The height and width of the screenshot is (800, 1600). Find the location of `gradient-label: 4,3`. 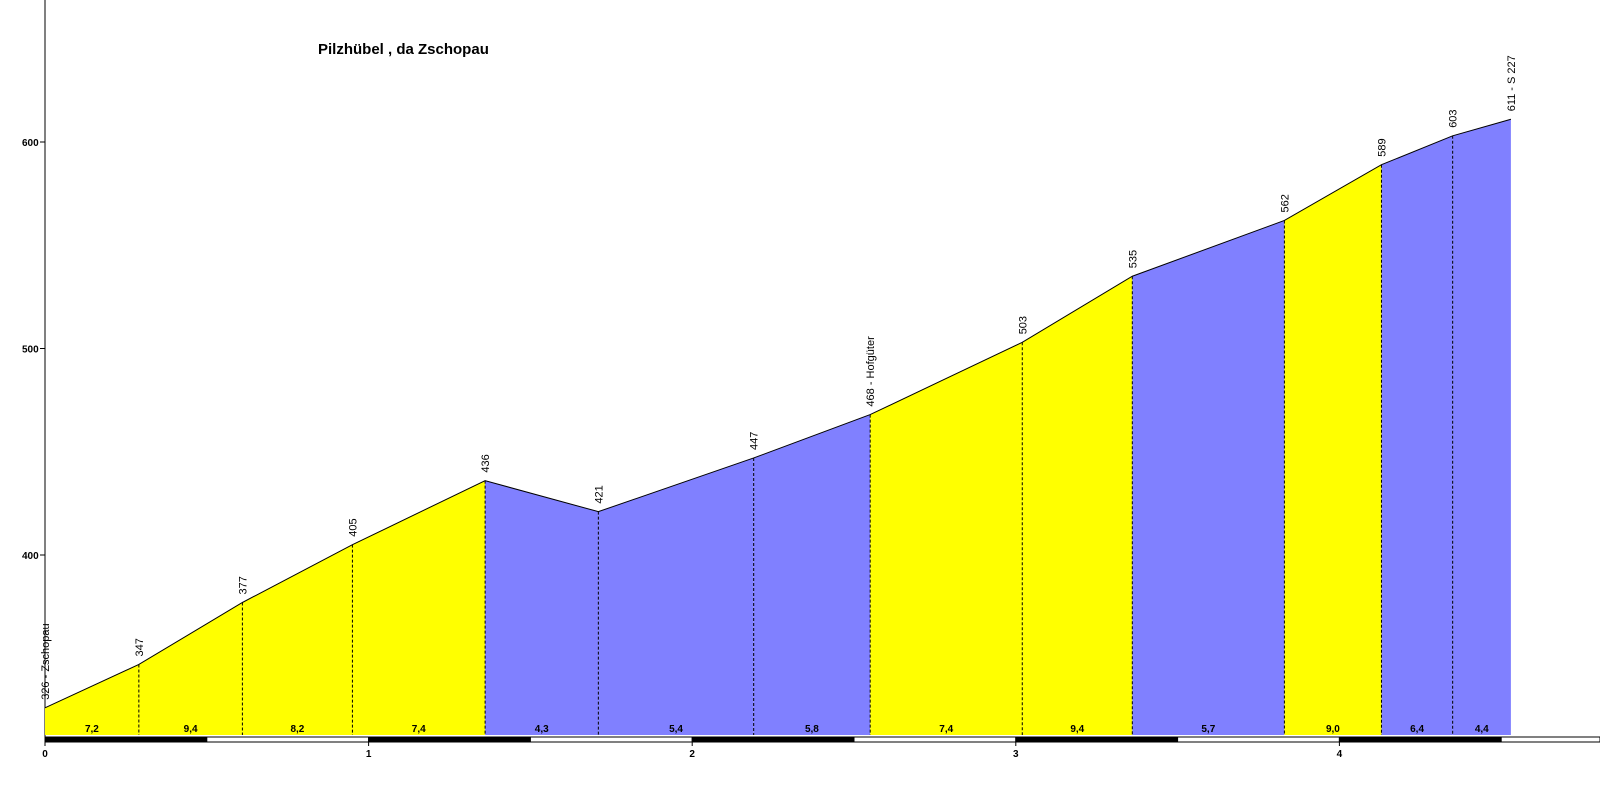

gradient-label: 4,3 is located at coordinates (542, 729).